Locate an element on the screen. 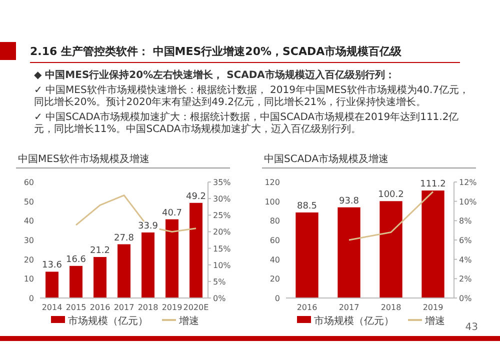  data-label: 88.5 is located at coordinates (307, 206).